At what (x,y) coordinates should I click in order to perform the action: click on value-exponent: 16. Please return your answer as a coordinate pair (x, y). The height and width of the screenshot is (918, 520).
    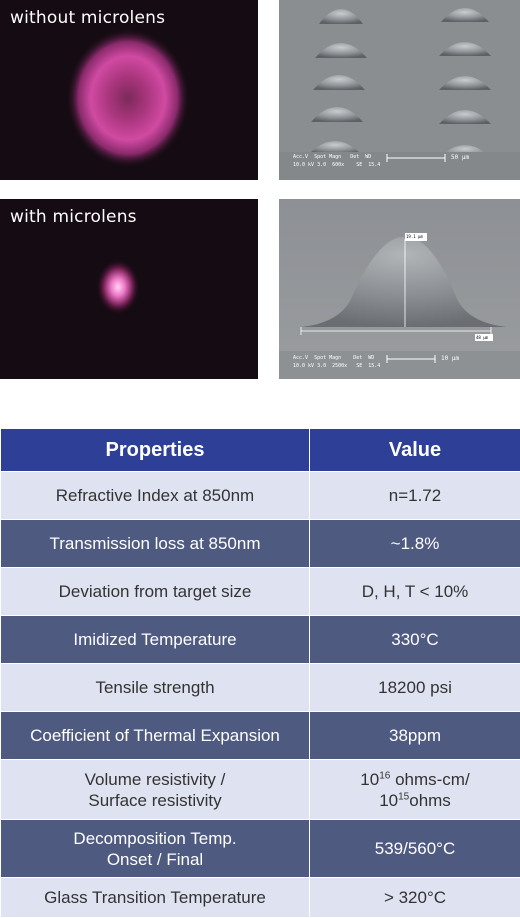
    Looking at the image, I should click on (384, 775).